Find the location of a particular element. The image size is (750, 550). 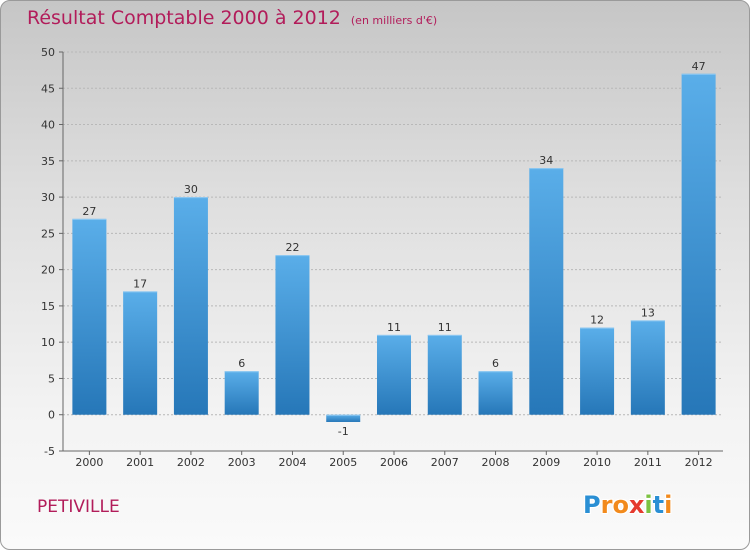

y-tick-label: -5 is located at coordinates (49, 451).